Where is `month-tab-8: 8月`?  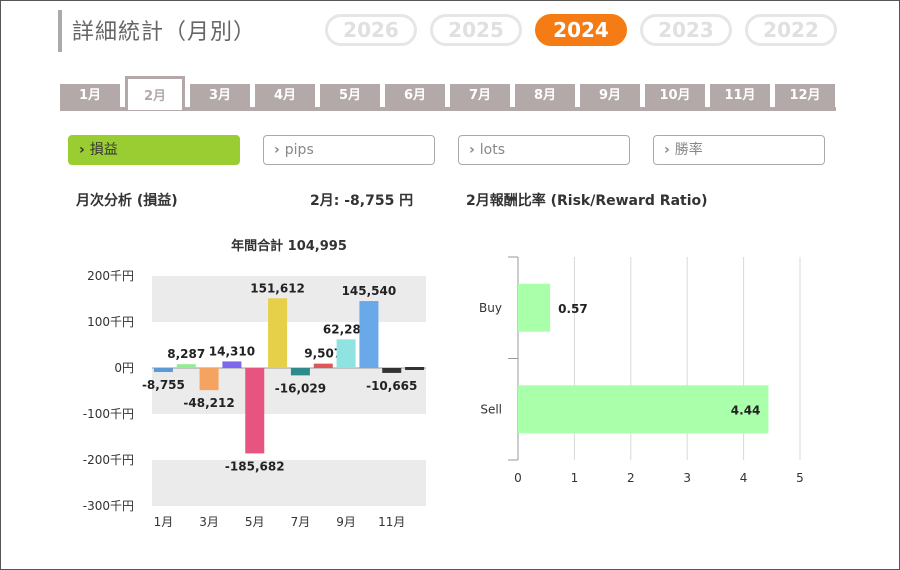 month-tab-8: 8月 is located at coordinates (545, 96).